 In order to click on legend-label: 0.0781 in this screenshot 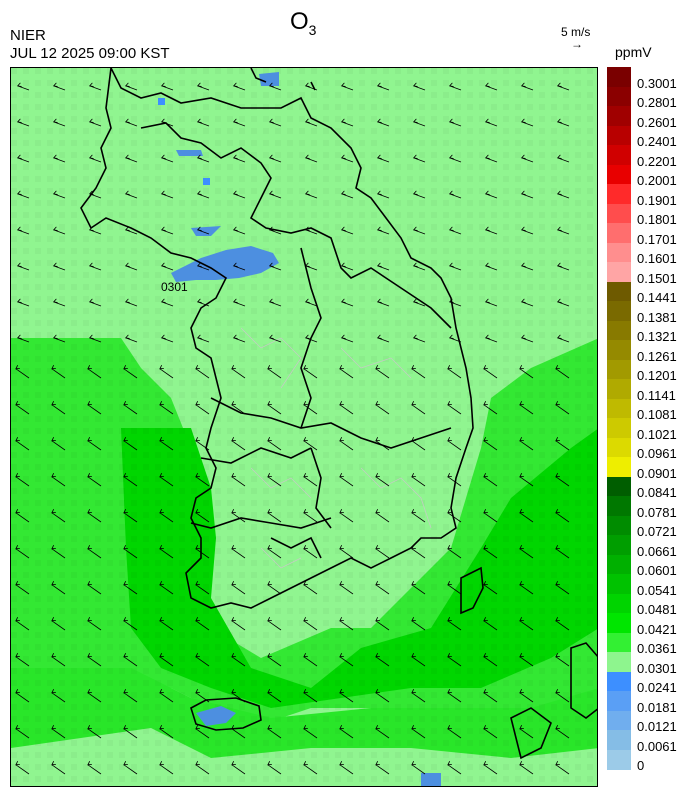, I will do `click(657, 512)`.